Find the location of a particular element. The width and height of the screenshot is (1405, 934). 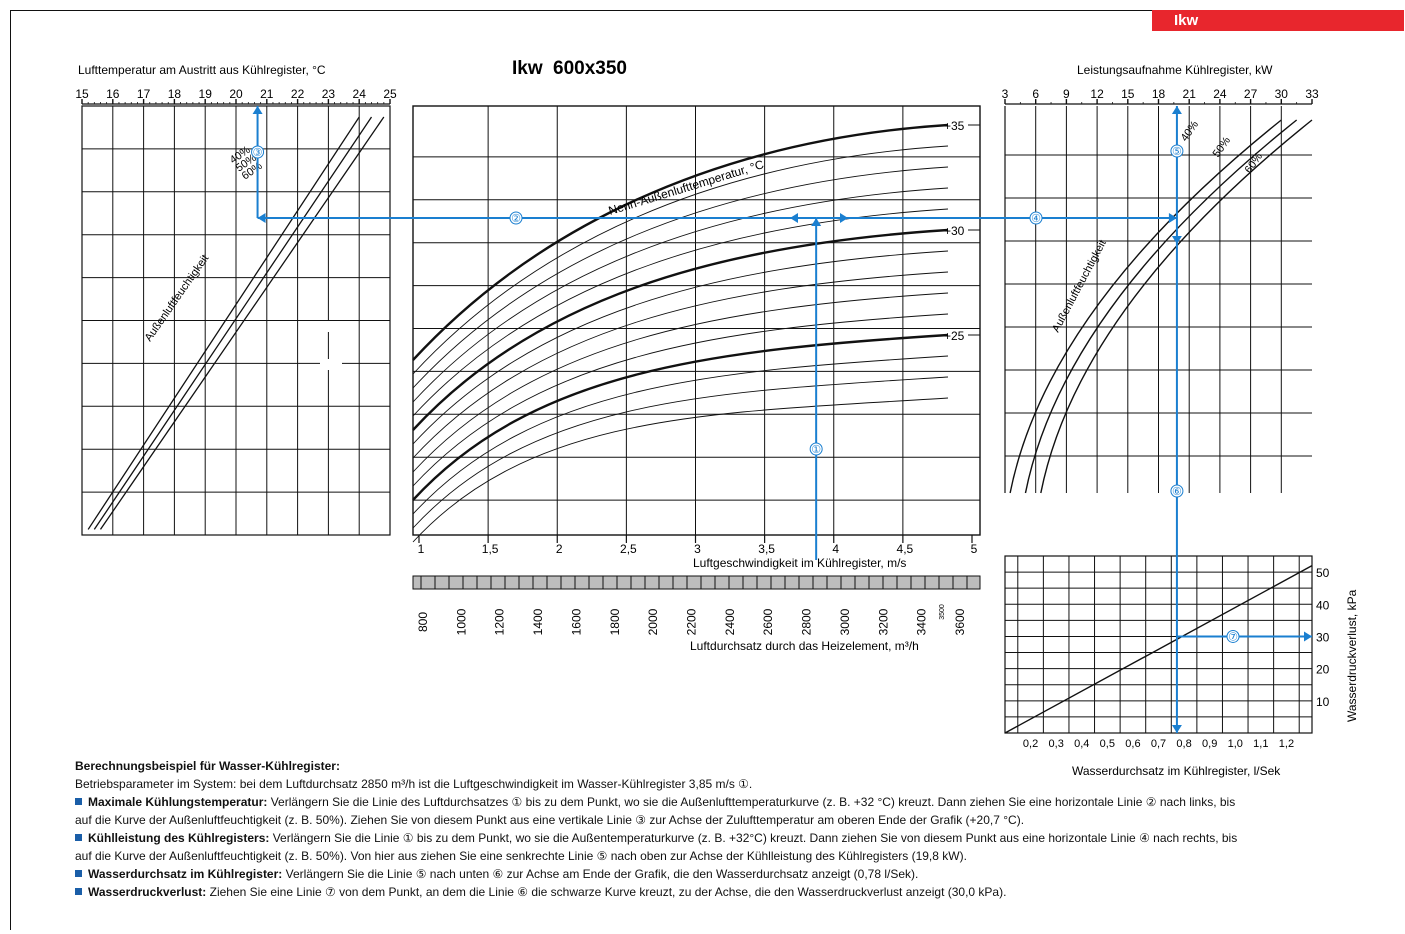

center-series-label: +35 is located at coordinates (954, 126).